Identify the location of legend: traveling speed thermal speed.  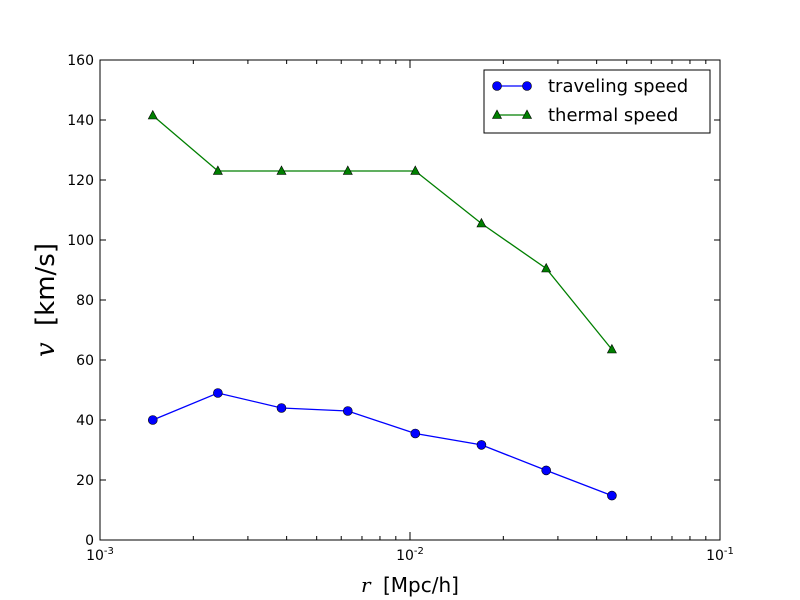
(597, 101).